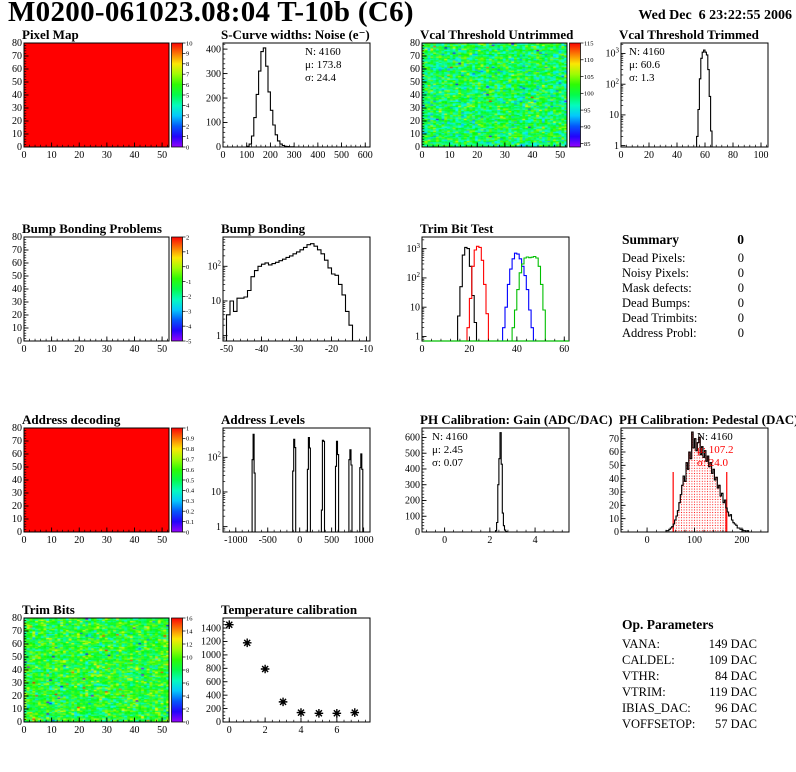 Image resolution: width=796 pixels, height=772 pixels. Describe the element at coordinates (457, 228) in the screenshot. I see `plot-title: Trim Bit Test` at that location.